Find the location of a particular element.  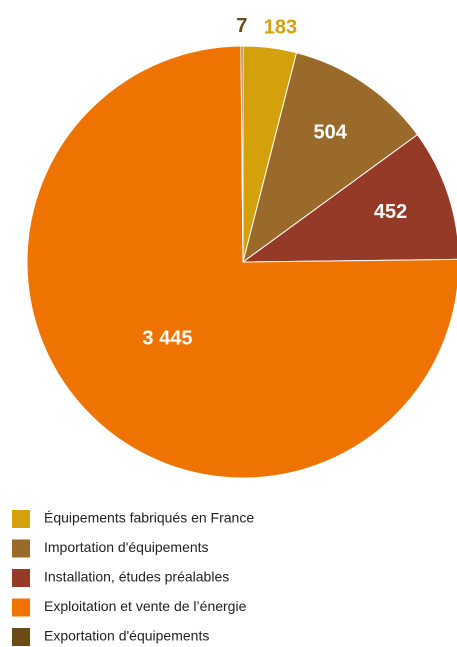

data-label: 3 445 is located at coordinates (167, 338).